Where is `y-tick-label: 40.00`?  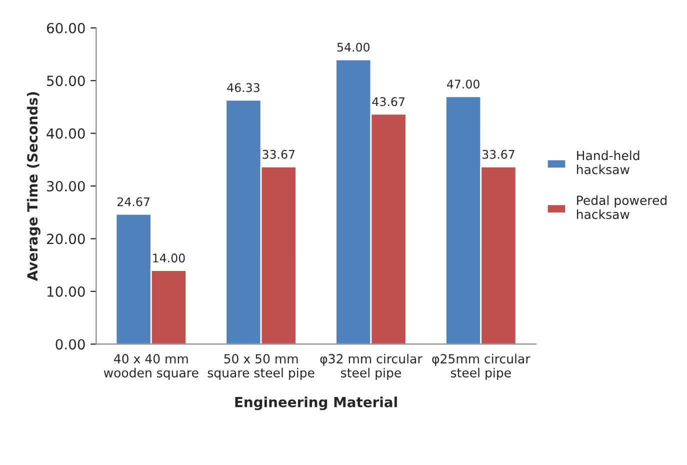 y-tick-label: 40.00 is located at coordinates (65, 133).